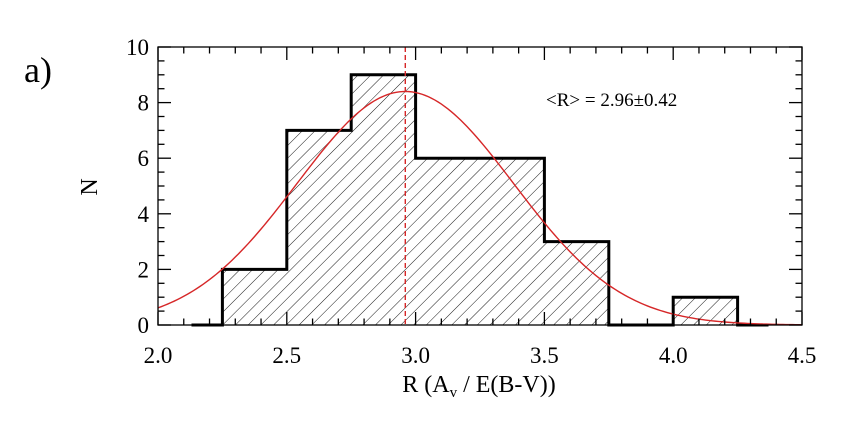  What do you see at coordinates (544, 355) in the screenshot?
I see `x-tick-label: 3.5` at bounding box center [544, 355].